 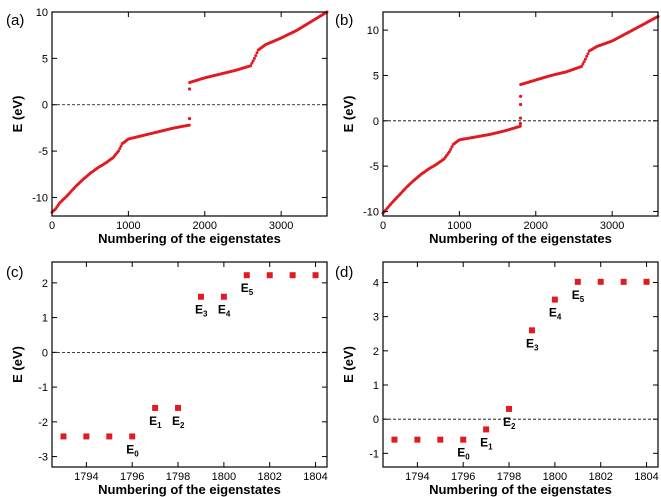 I want to click on panel-tag: (b), so click(x=344, y=20).